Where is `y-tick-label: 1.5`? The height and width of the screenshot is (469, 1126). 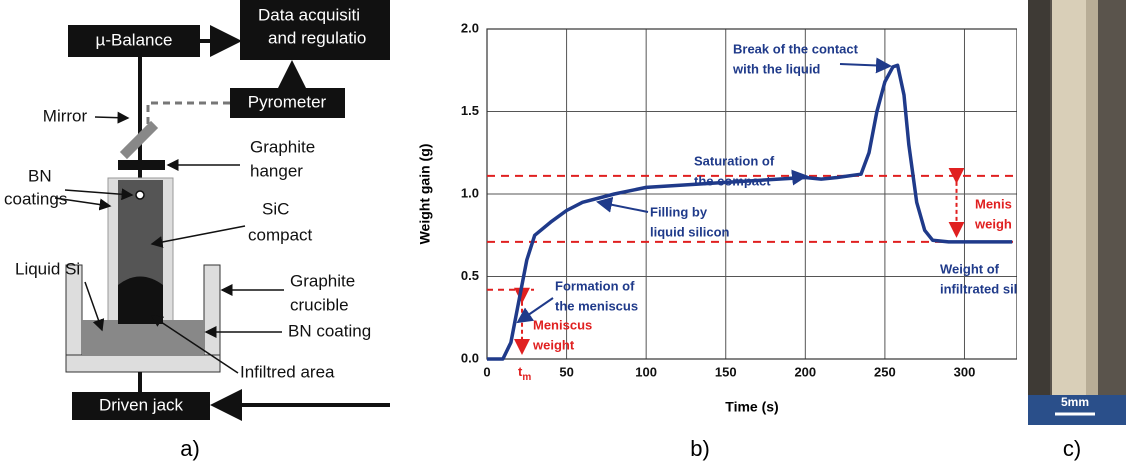 y-tick-label: 1.5 is located at coordinates (470, 110).